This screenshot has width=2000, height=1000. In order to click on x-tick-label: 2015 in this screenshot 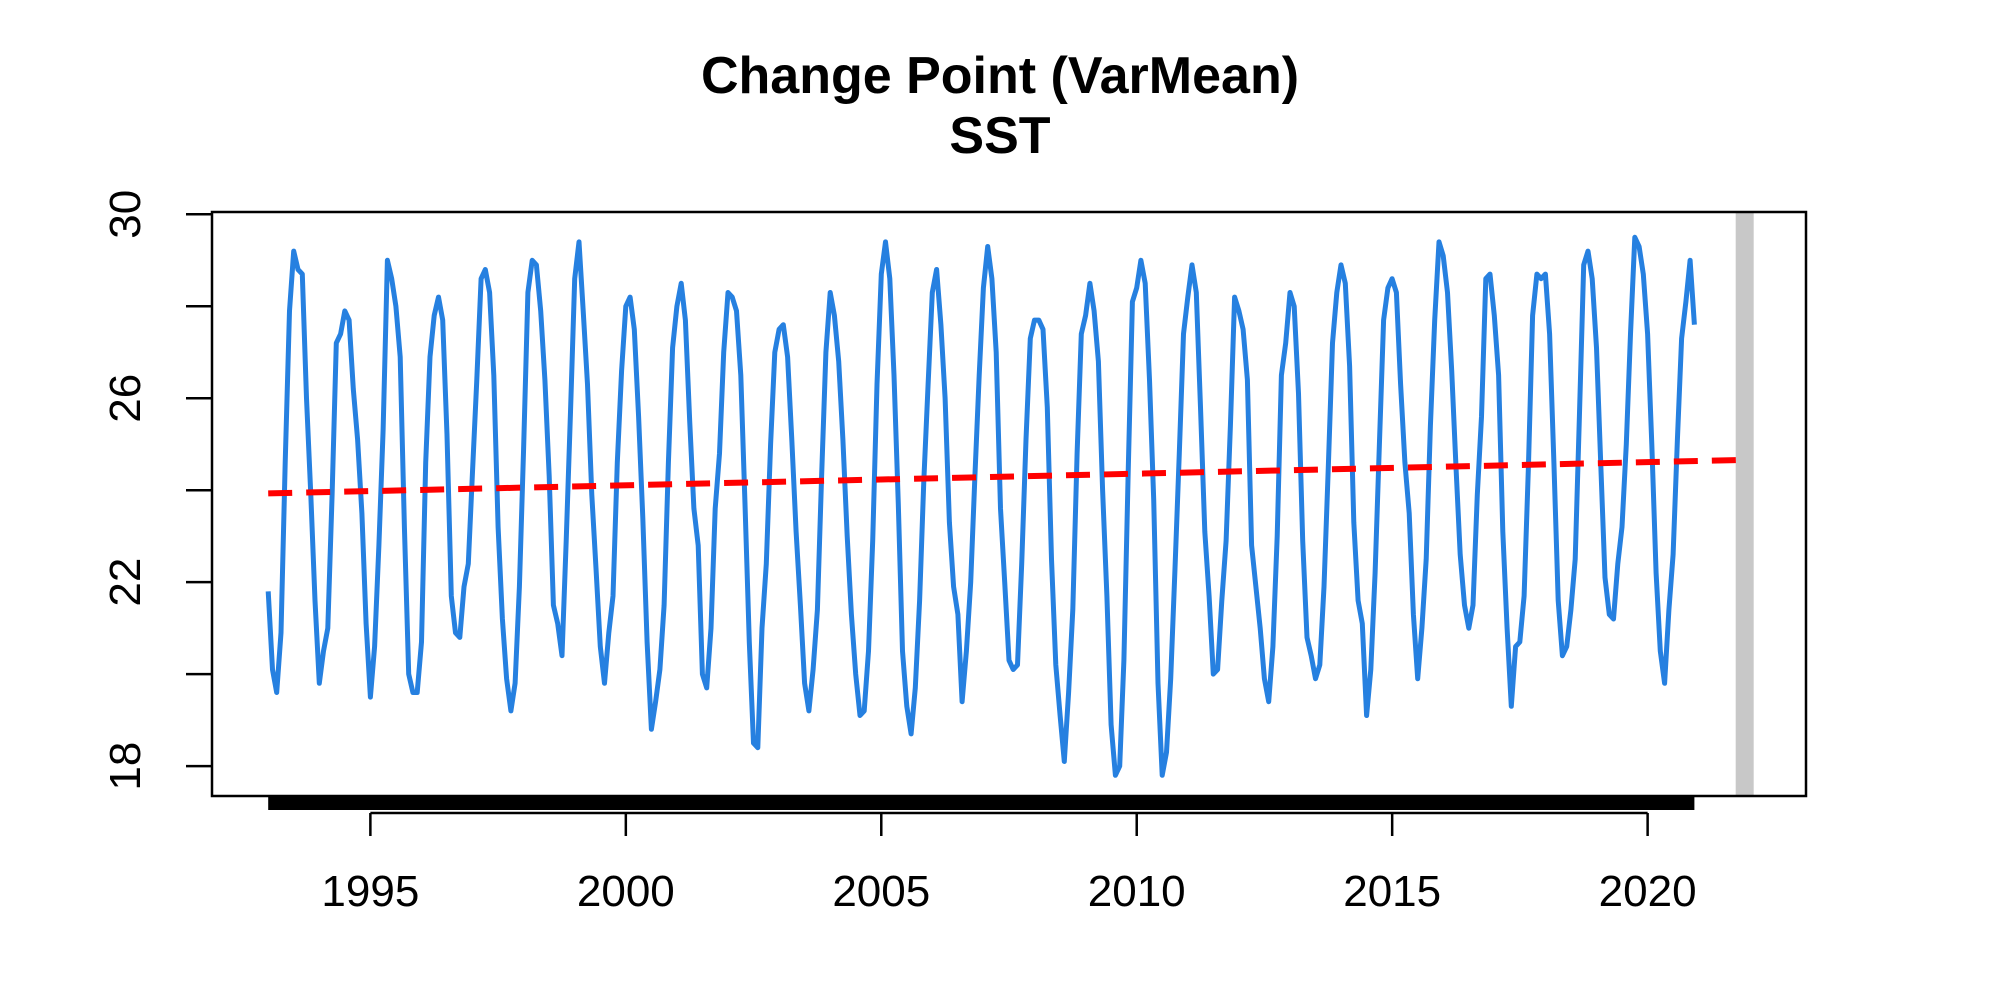, I will do `click(1392, 891)`.